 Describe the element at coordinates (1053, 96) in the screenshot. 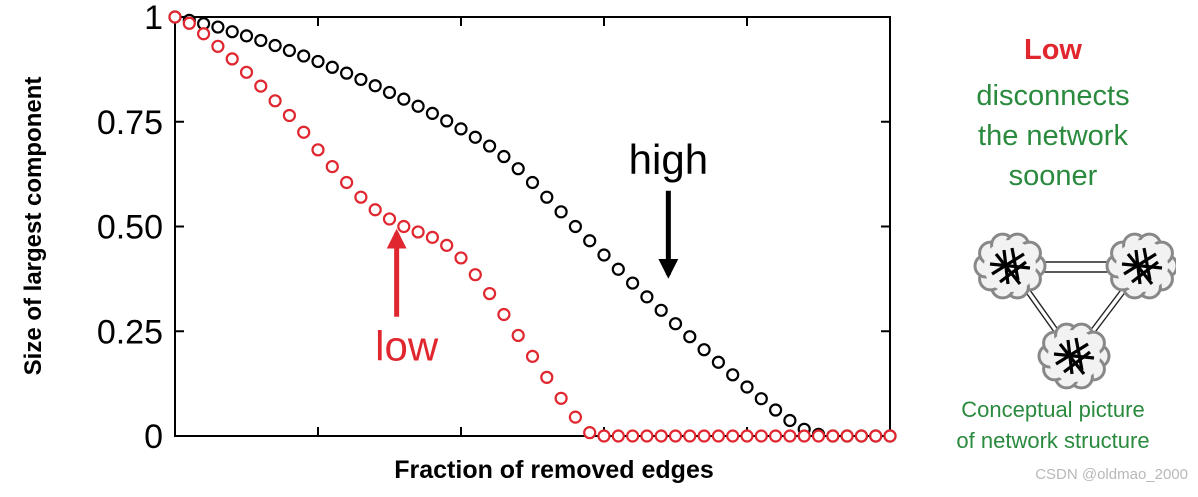

I see `side-description-line: disconnects` at that location.